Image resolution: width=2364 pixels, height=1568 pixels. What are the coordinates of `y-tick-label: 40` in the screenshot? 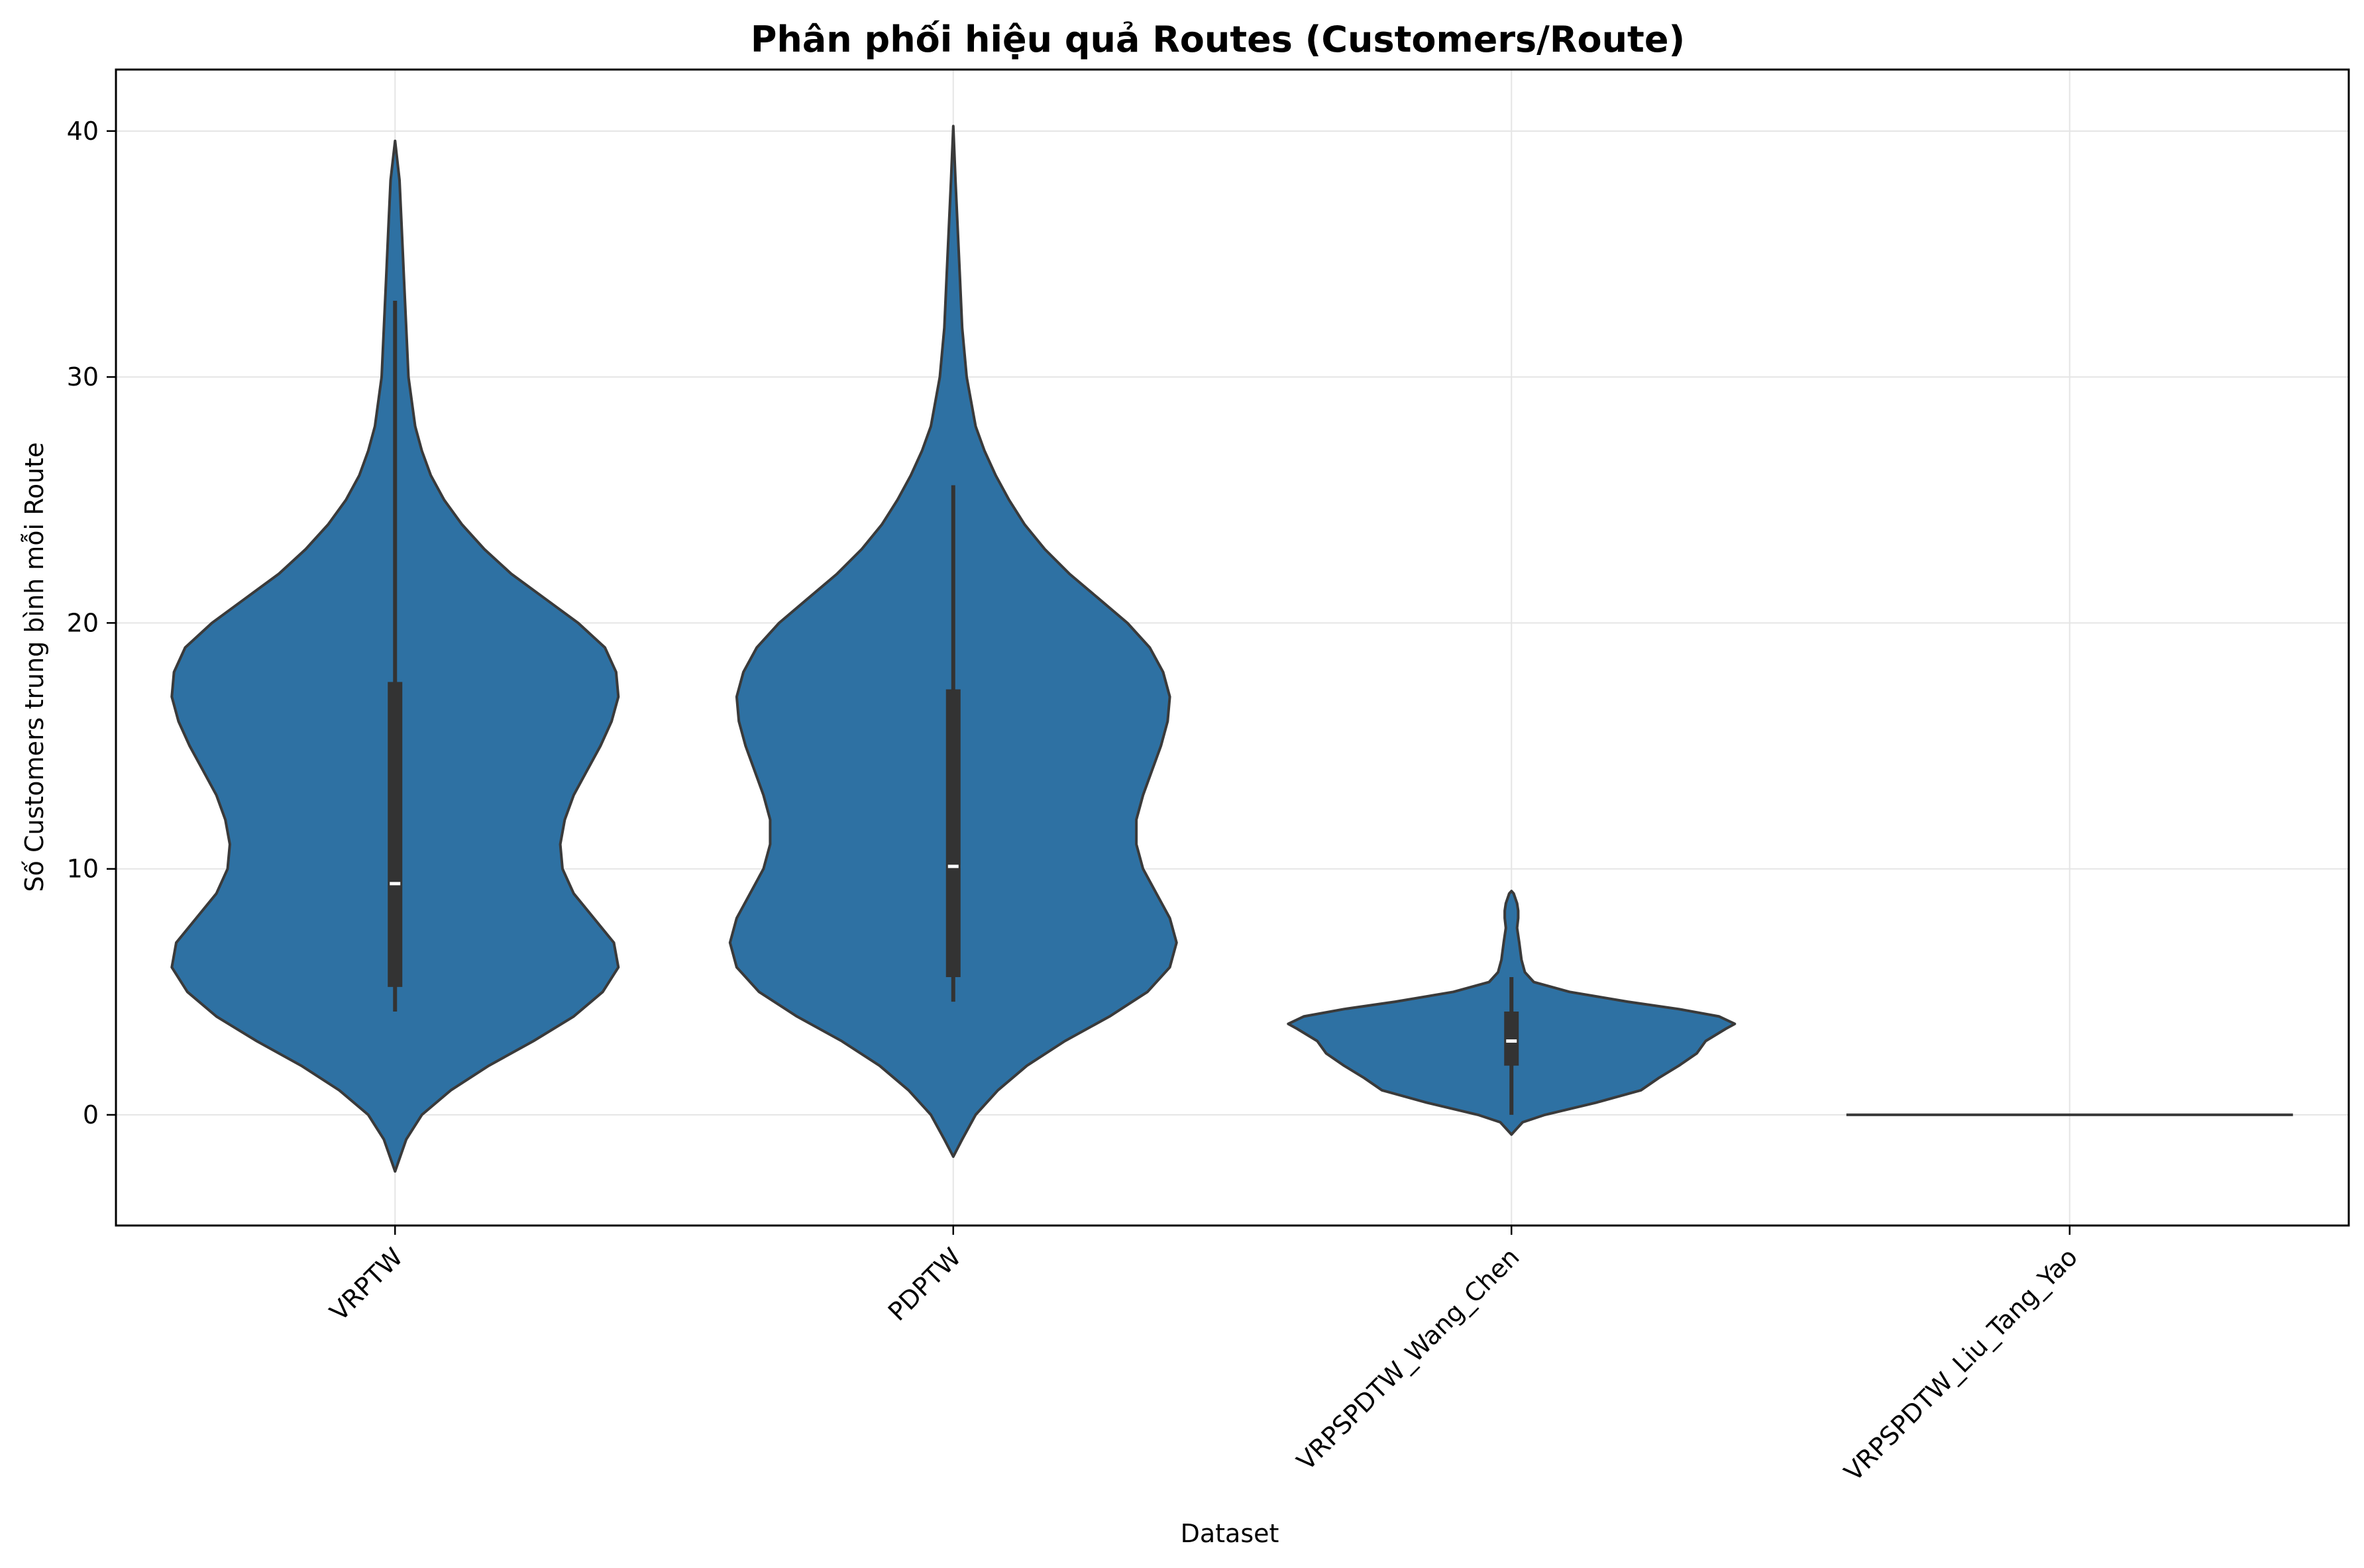 It's located at (83, 131).